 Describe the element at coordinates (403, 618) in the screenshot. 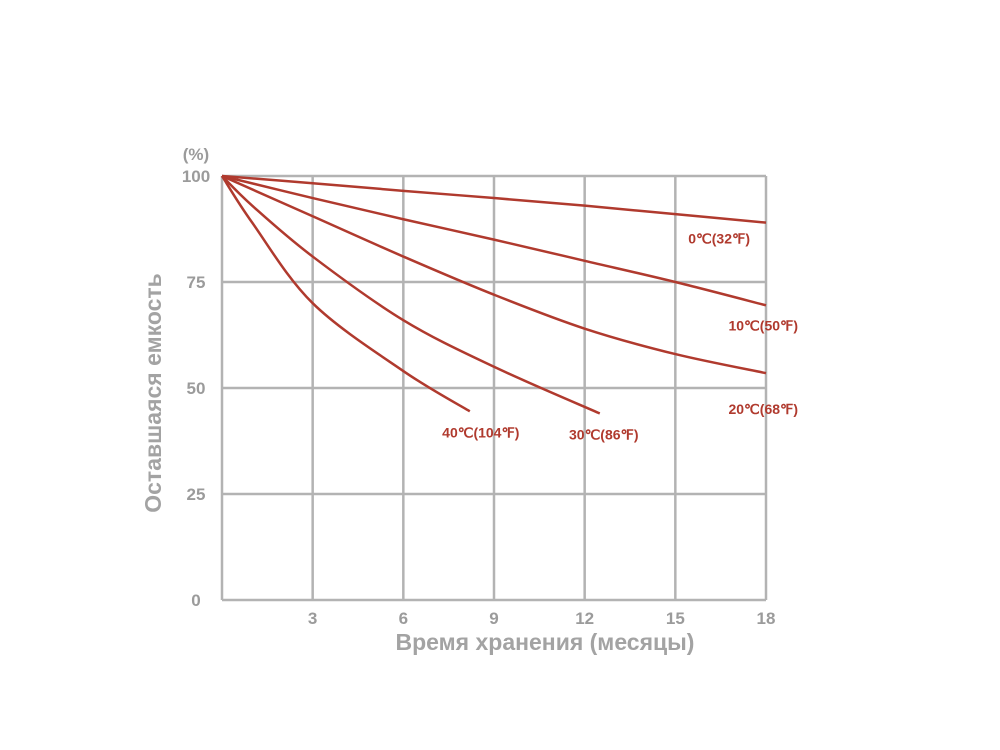

I see `x-tick-label: 6` at that location.